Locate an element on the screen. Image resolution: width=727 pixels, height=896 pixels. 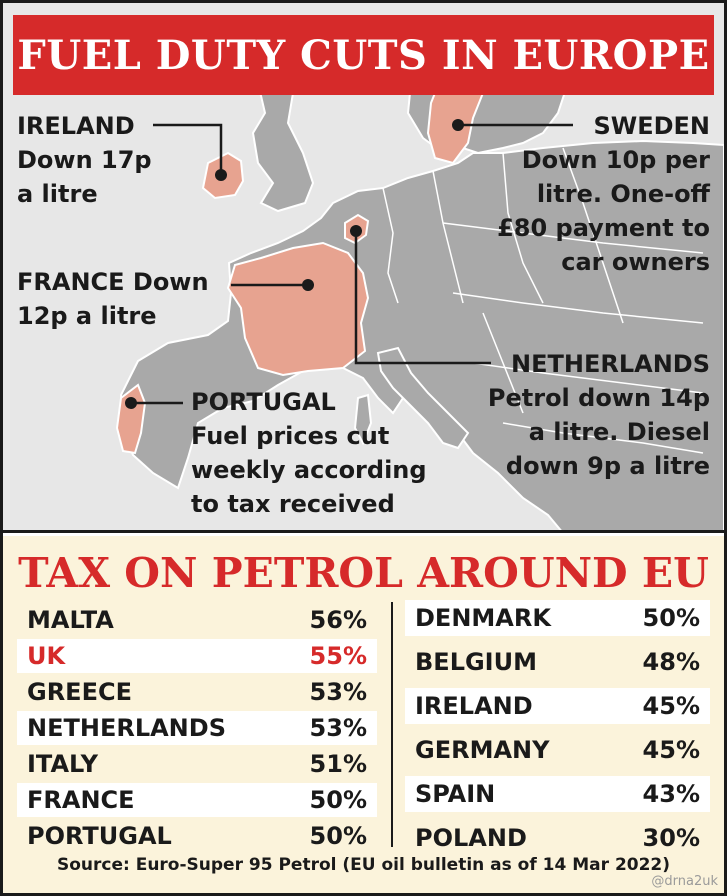
column-divider is located at coordinates (392, 724).